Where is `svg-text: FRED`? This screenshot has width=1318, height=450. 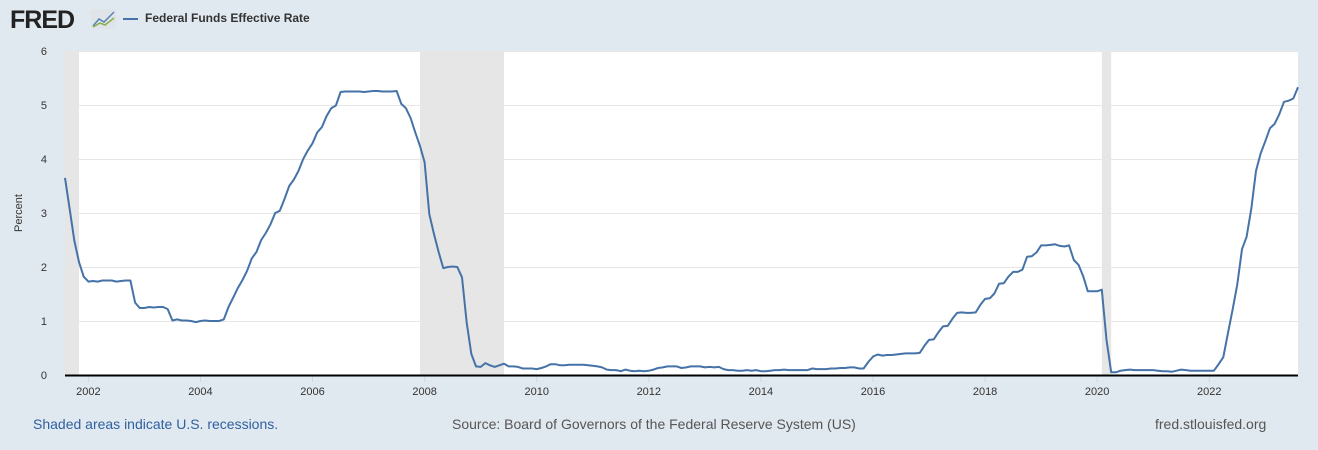 svg-text: FRED is located at coordinates (42, 19).